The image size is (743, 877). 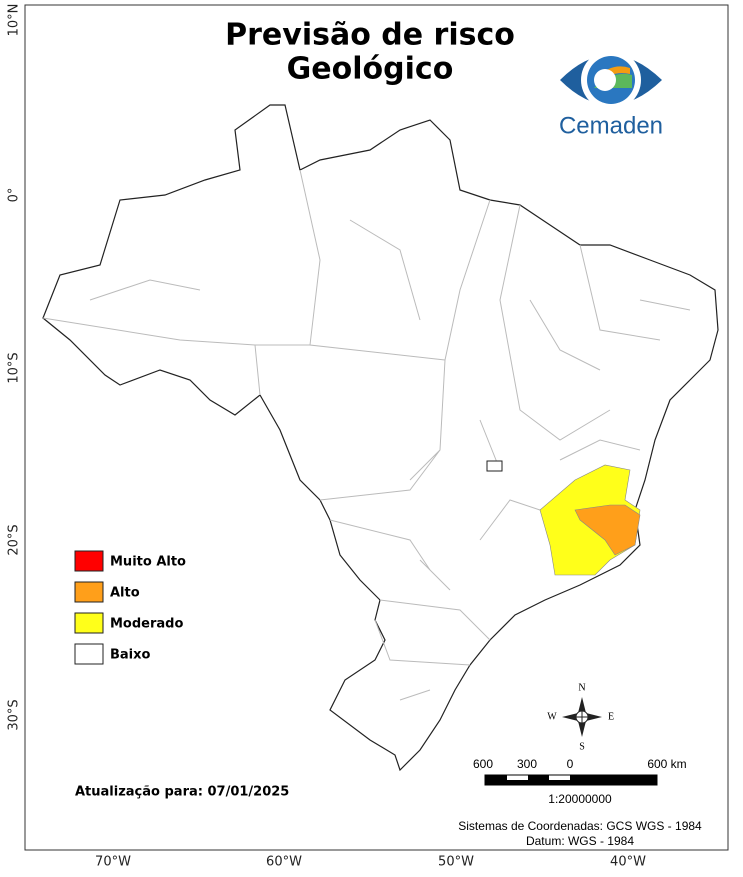 I want to click on crs-text: Sistemas de Coordenadas: GCS WGS - 1984, so click(x=580, y=826).